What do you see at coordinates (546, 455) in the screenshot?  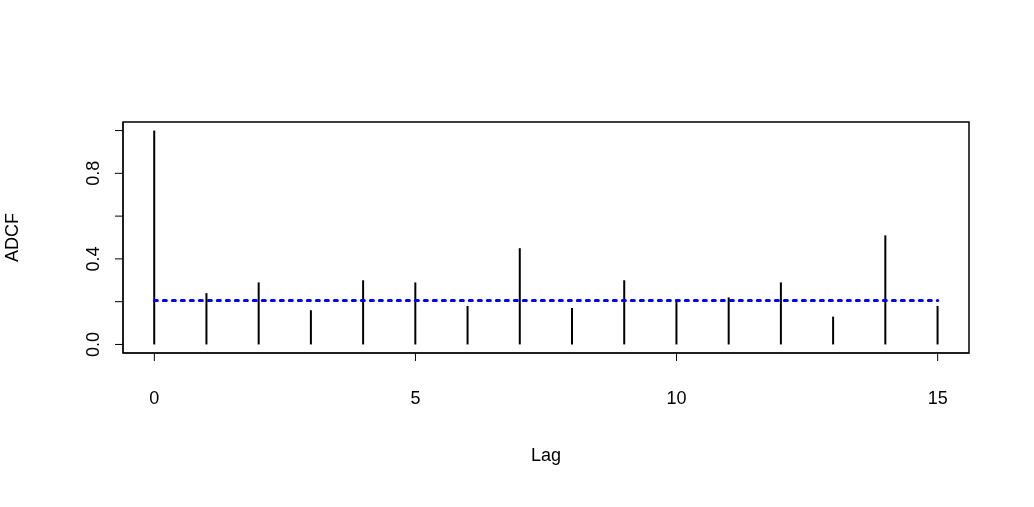 I see `x-axis-title: Lag` at bounding box center [546, 455].